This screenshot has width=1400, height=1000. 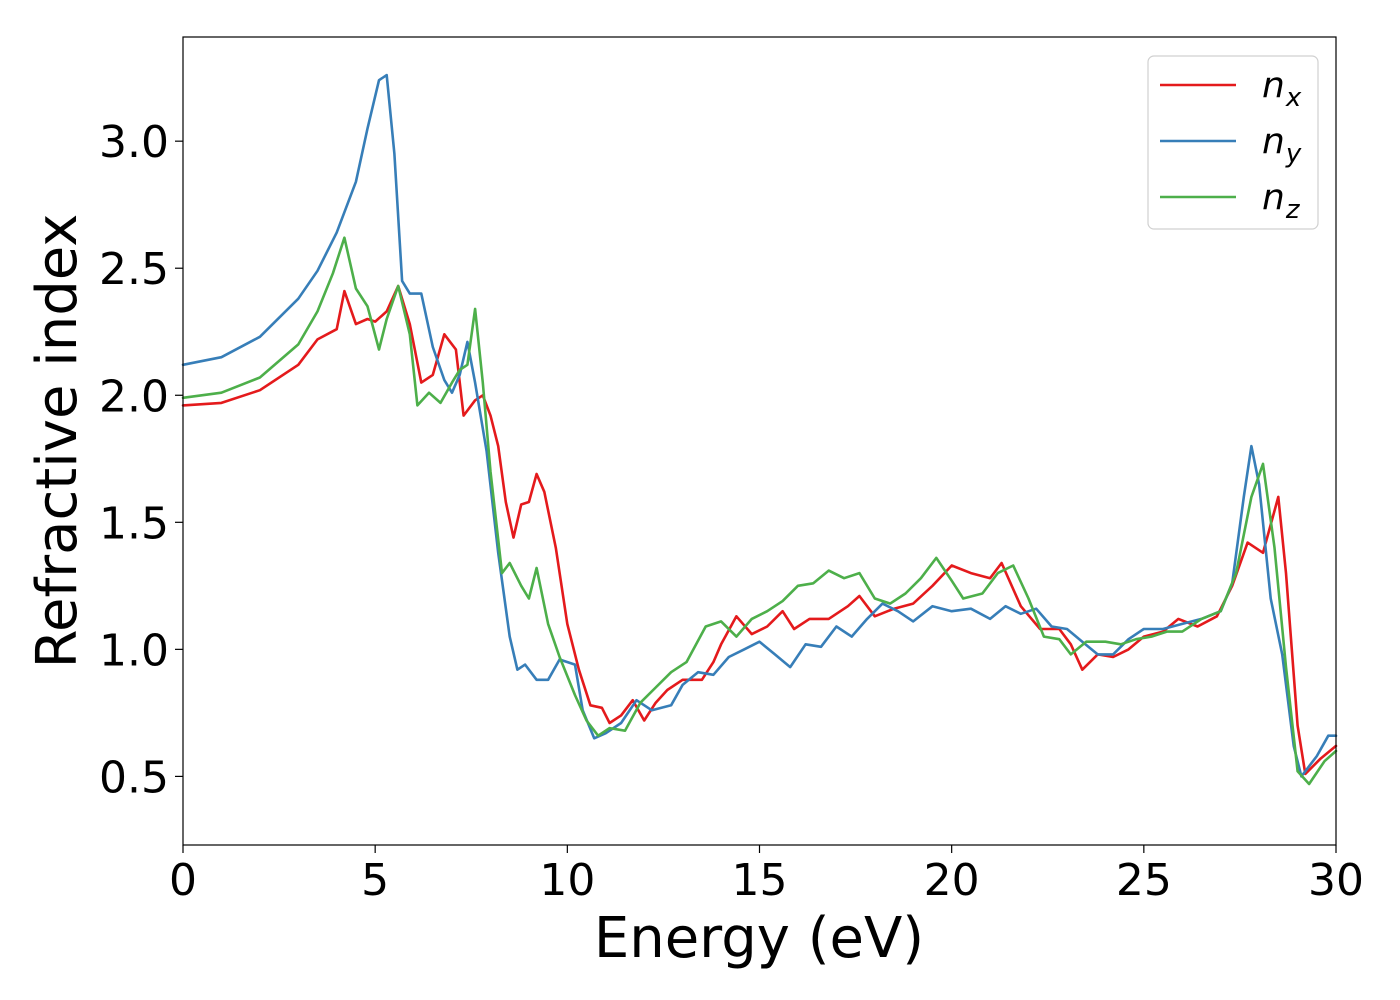 What do you see at coordinates (183, 880) in the screenshot?
I see `x-tick-label: 0` at bounding box center [183, 880].